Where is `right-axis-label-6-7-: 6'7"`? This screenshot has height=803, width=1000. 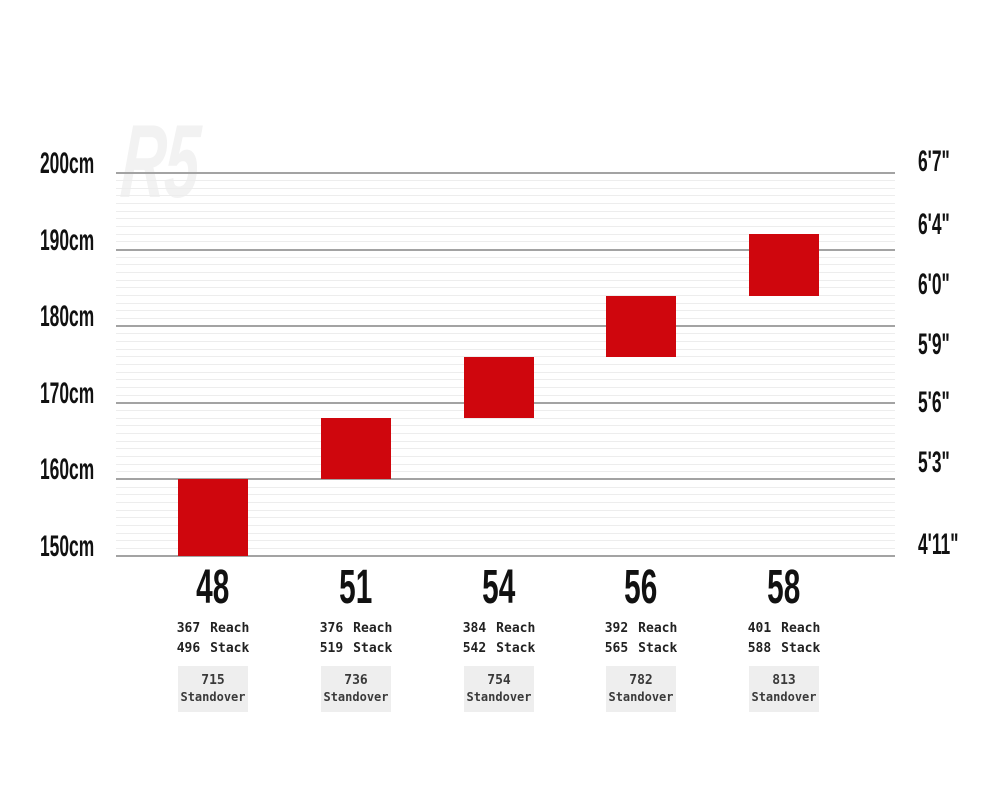
right-axis-label-6-7-: 6'7" is located at coordinates (934, 162).